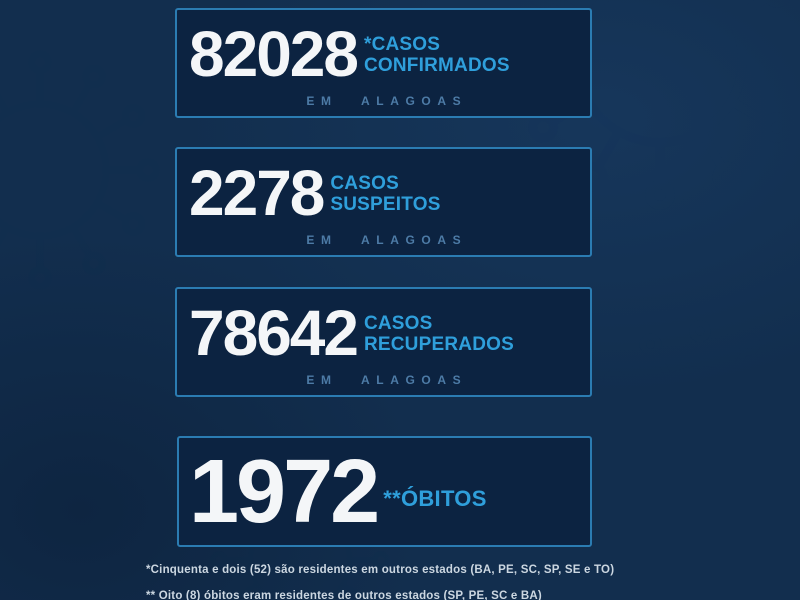 Image resolution: width=800 pixels, height=600 pixels. I want to click on stat-card-confirmed: 82028 *CASOS CONFIRMADOS EM ALAGOAS, so click(383, 63).